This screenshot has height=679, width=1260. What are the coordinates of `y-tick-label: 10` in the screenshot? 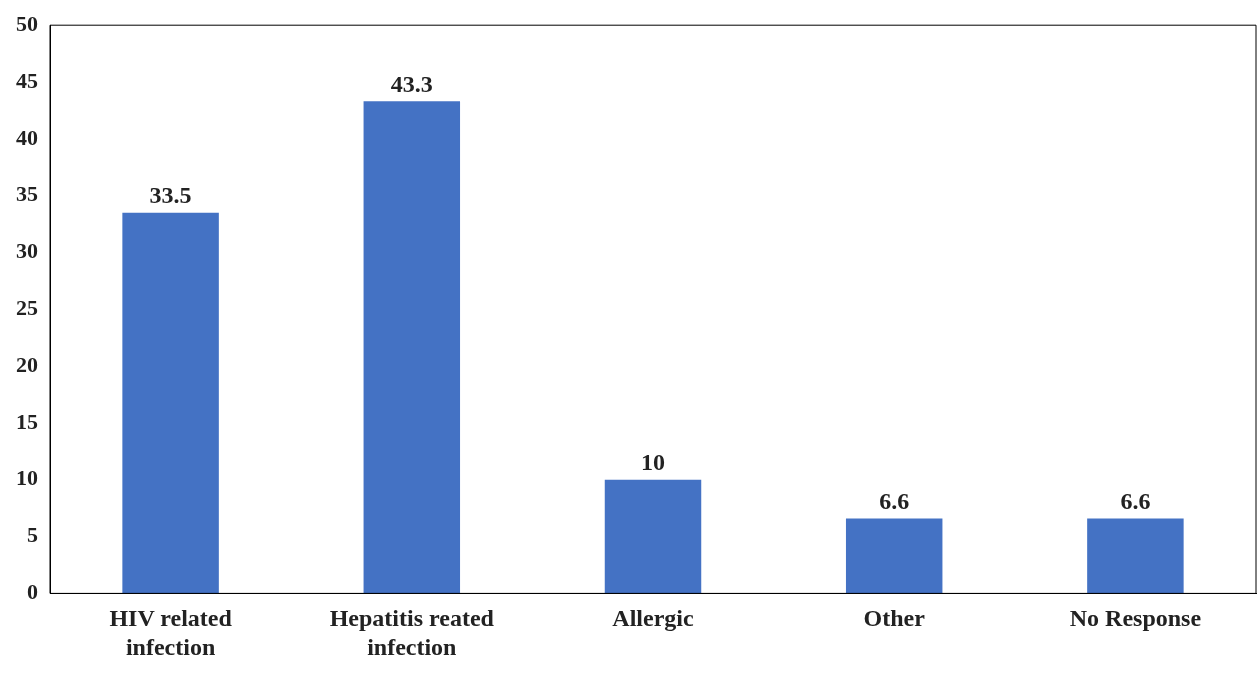 It's located at (27, 478).